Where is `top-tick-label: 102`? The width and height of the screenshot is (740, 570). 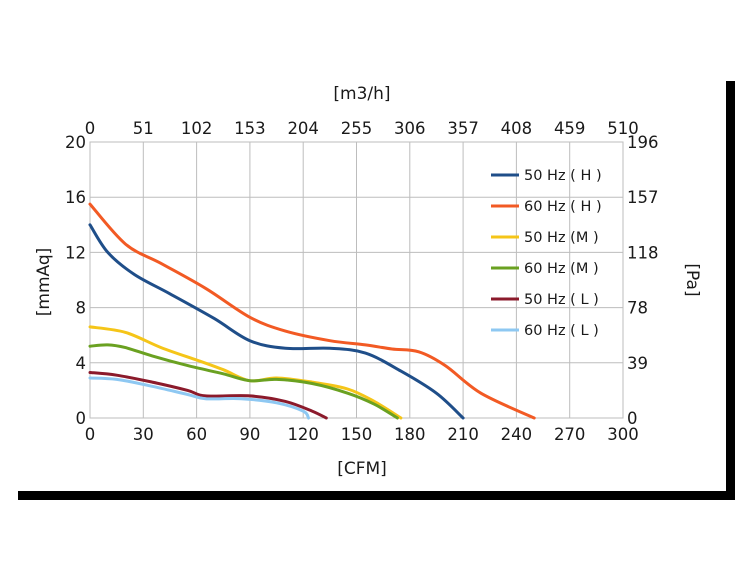
top-tick-label: 102 is located at coordinates (197, 128).